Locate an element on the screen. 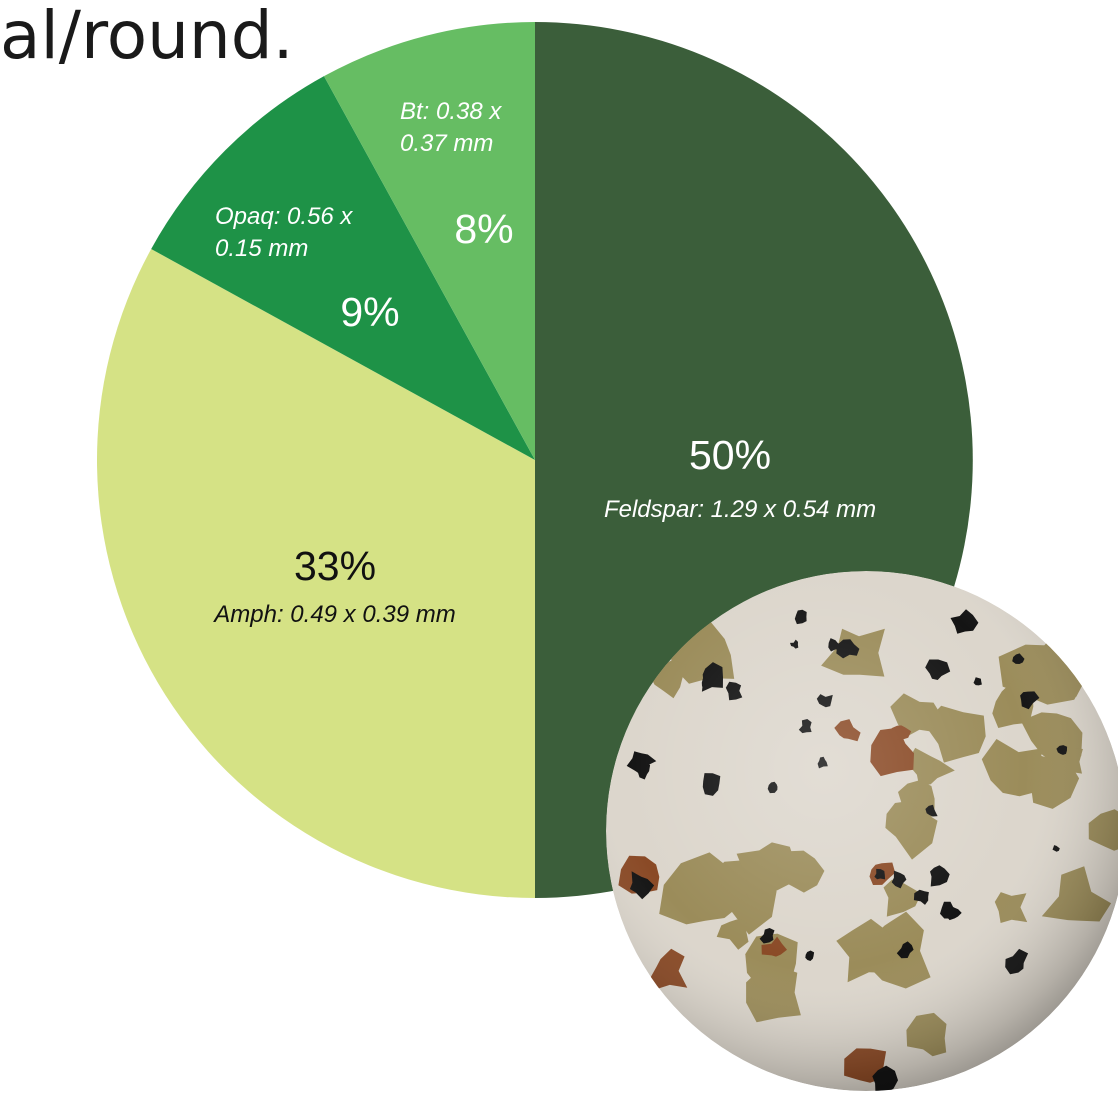 Image resolution: width=1118 pixels, height=1095 pixels. bt-detail-line-1: Bt: 0.38 x is located at coordinates (451, 111).